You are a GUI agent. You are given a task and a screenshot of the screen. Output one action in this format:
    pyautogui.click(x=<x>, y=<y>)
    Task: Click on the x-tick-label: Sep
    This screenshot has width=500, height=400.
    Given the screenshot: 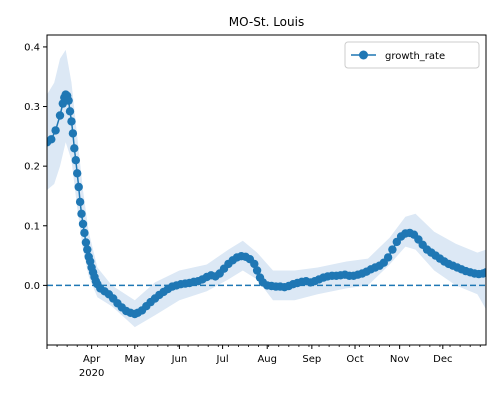 What is the action you would take?
    pyautogui.click(x=311, y=359)
    